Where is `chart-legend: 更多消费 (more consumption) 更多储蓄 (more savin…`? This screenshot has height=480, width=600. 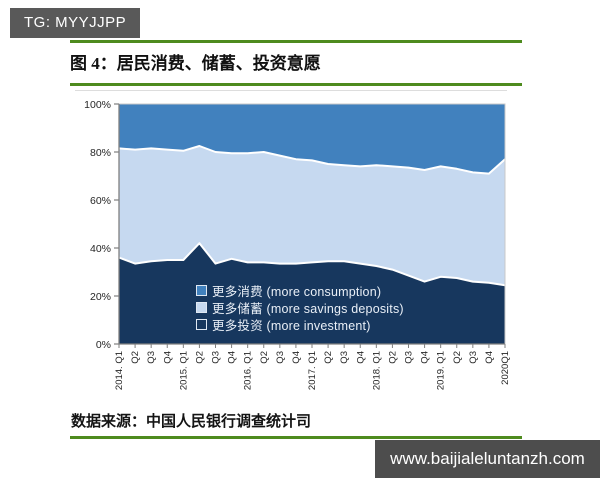
chart-legend: 更多消费 (more consumption) 更多储蓄 (more savin… is located at coordinates (300, 307).